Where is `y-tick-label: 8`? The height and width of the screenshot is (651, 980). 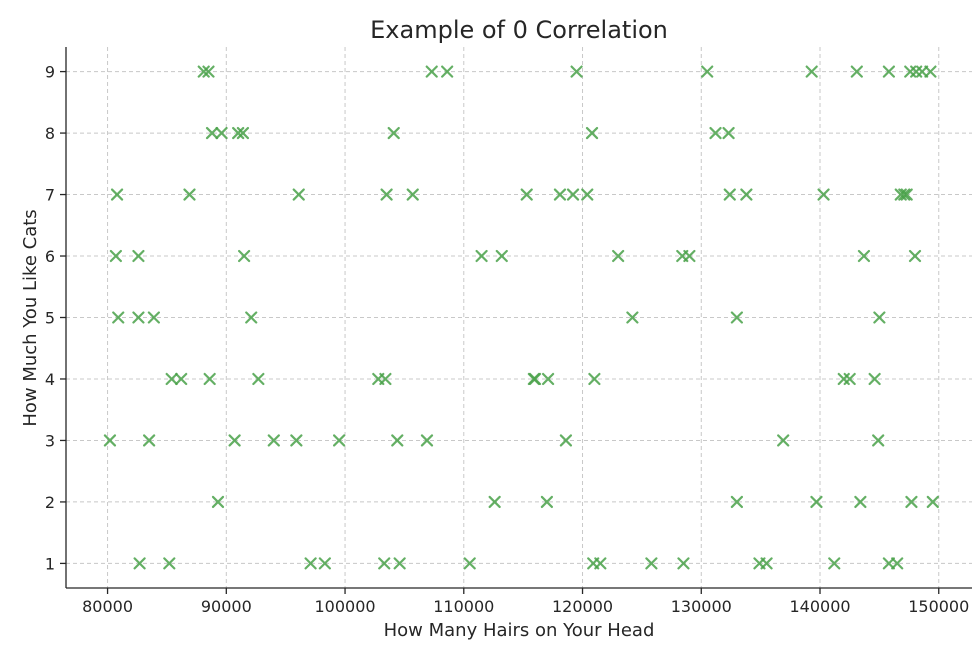 y-tick-label: 8 is located at coordinates (50, 133).